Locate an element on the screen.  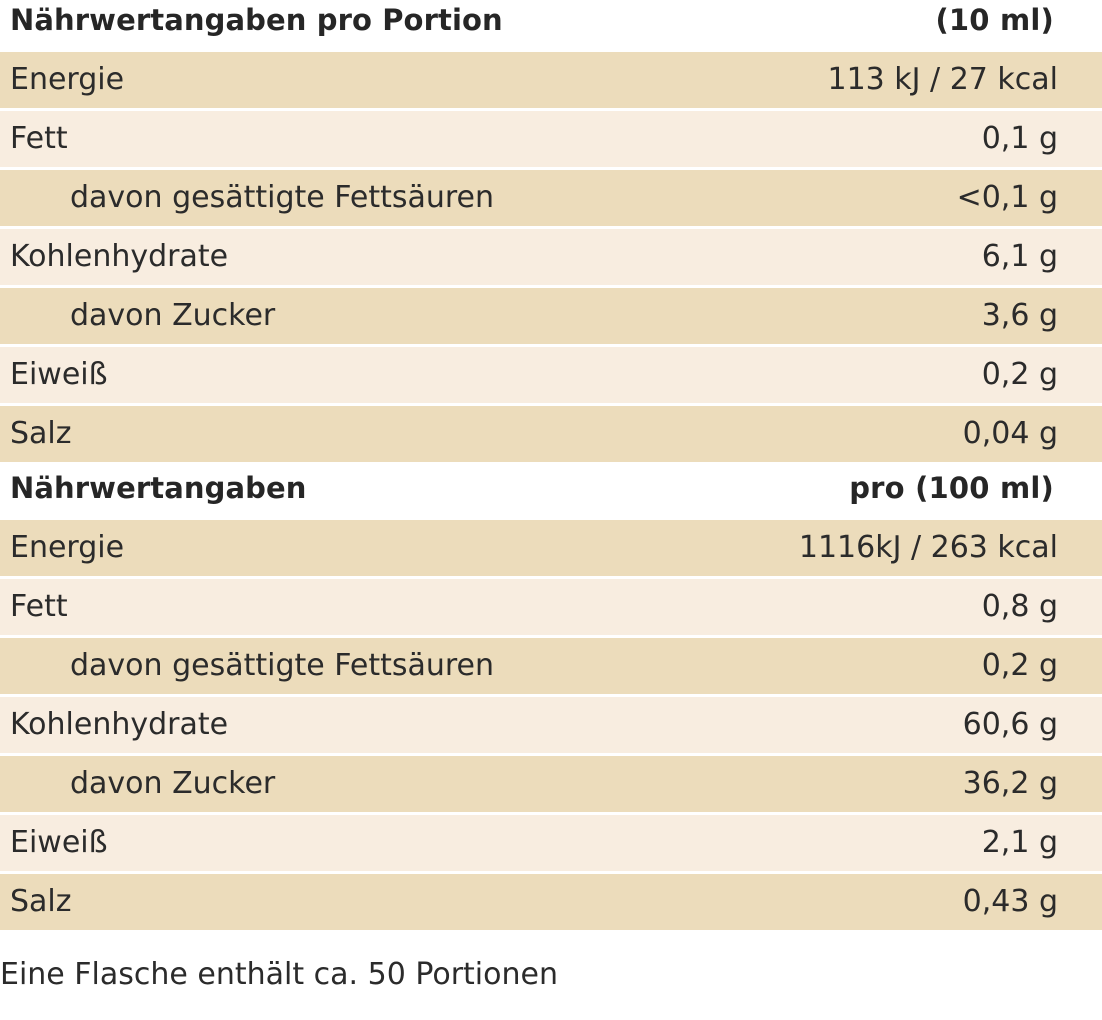
row-value: 6,1 g is located at coordinates (1019, 256).